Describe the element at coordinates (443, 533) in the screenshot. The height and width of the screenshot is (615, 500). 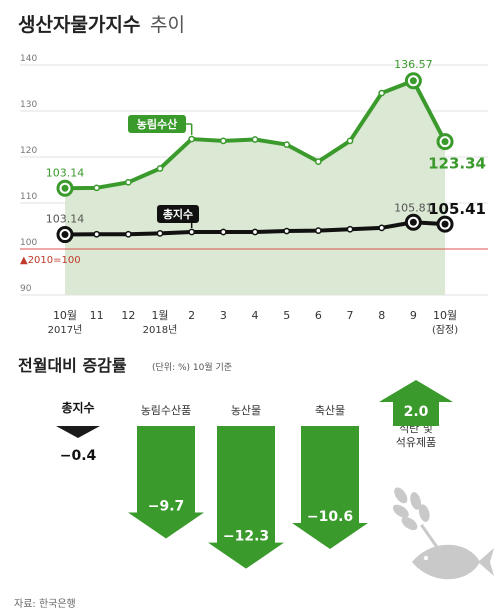
I see `wheat-fish-icon` at that location.